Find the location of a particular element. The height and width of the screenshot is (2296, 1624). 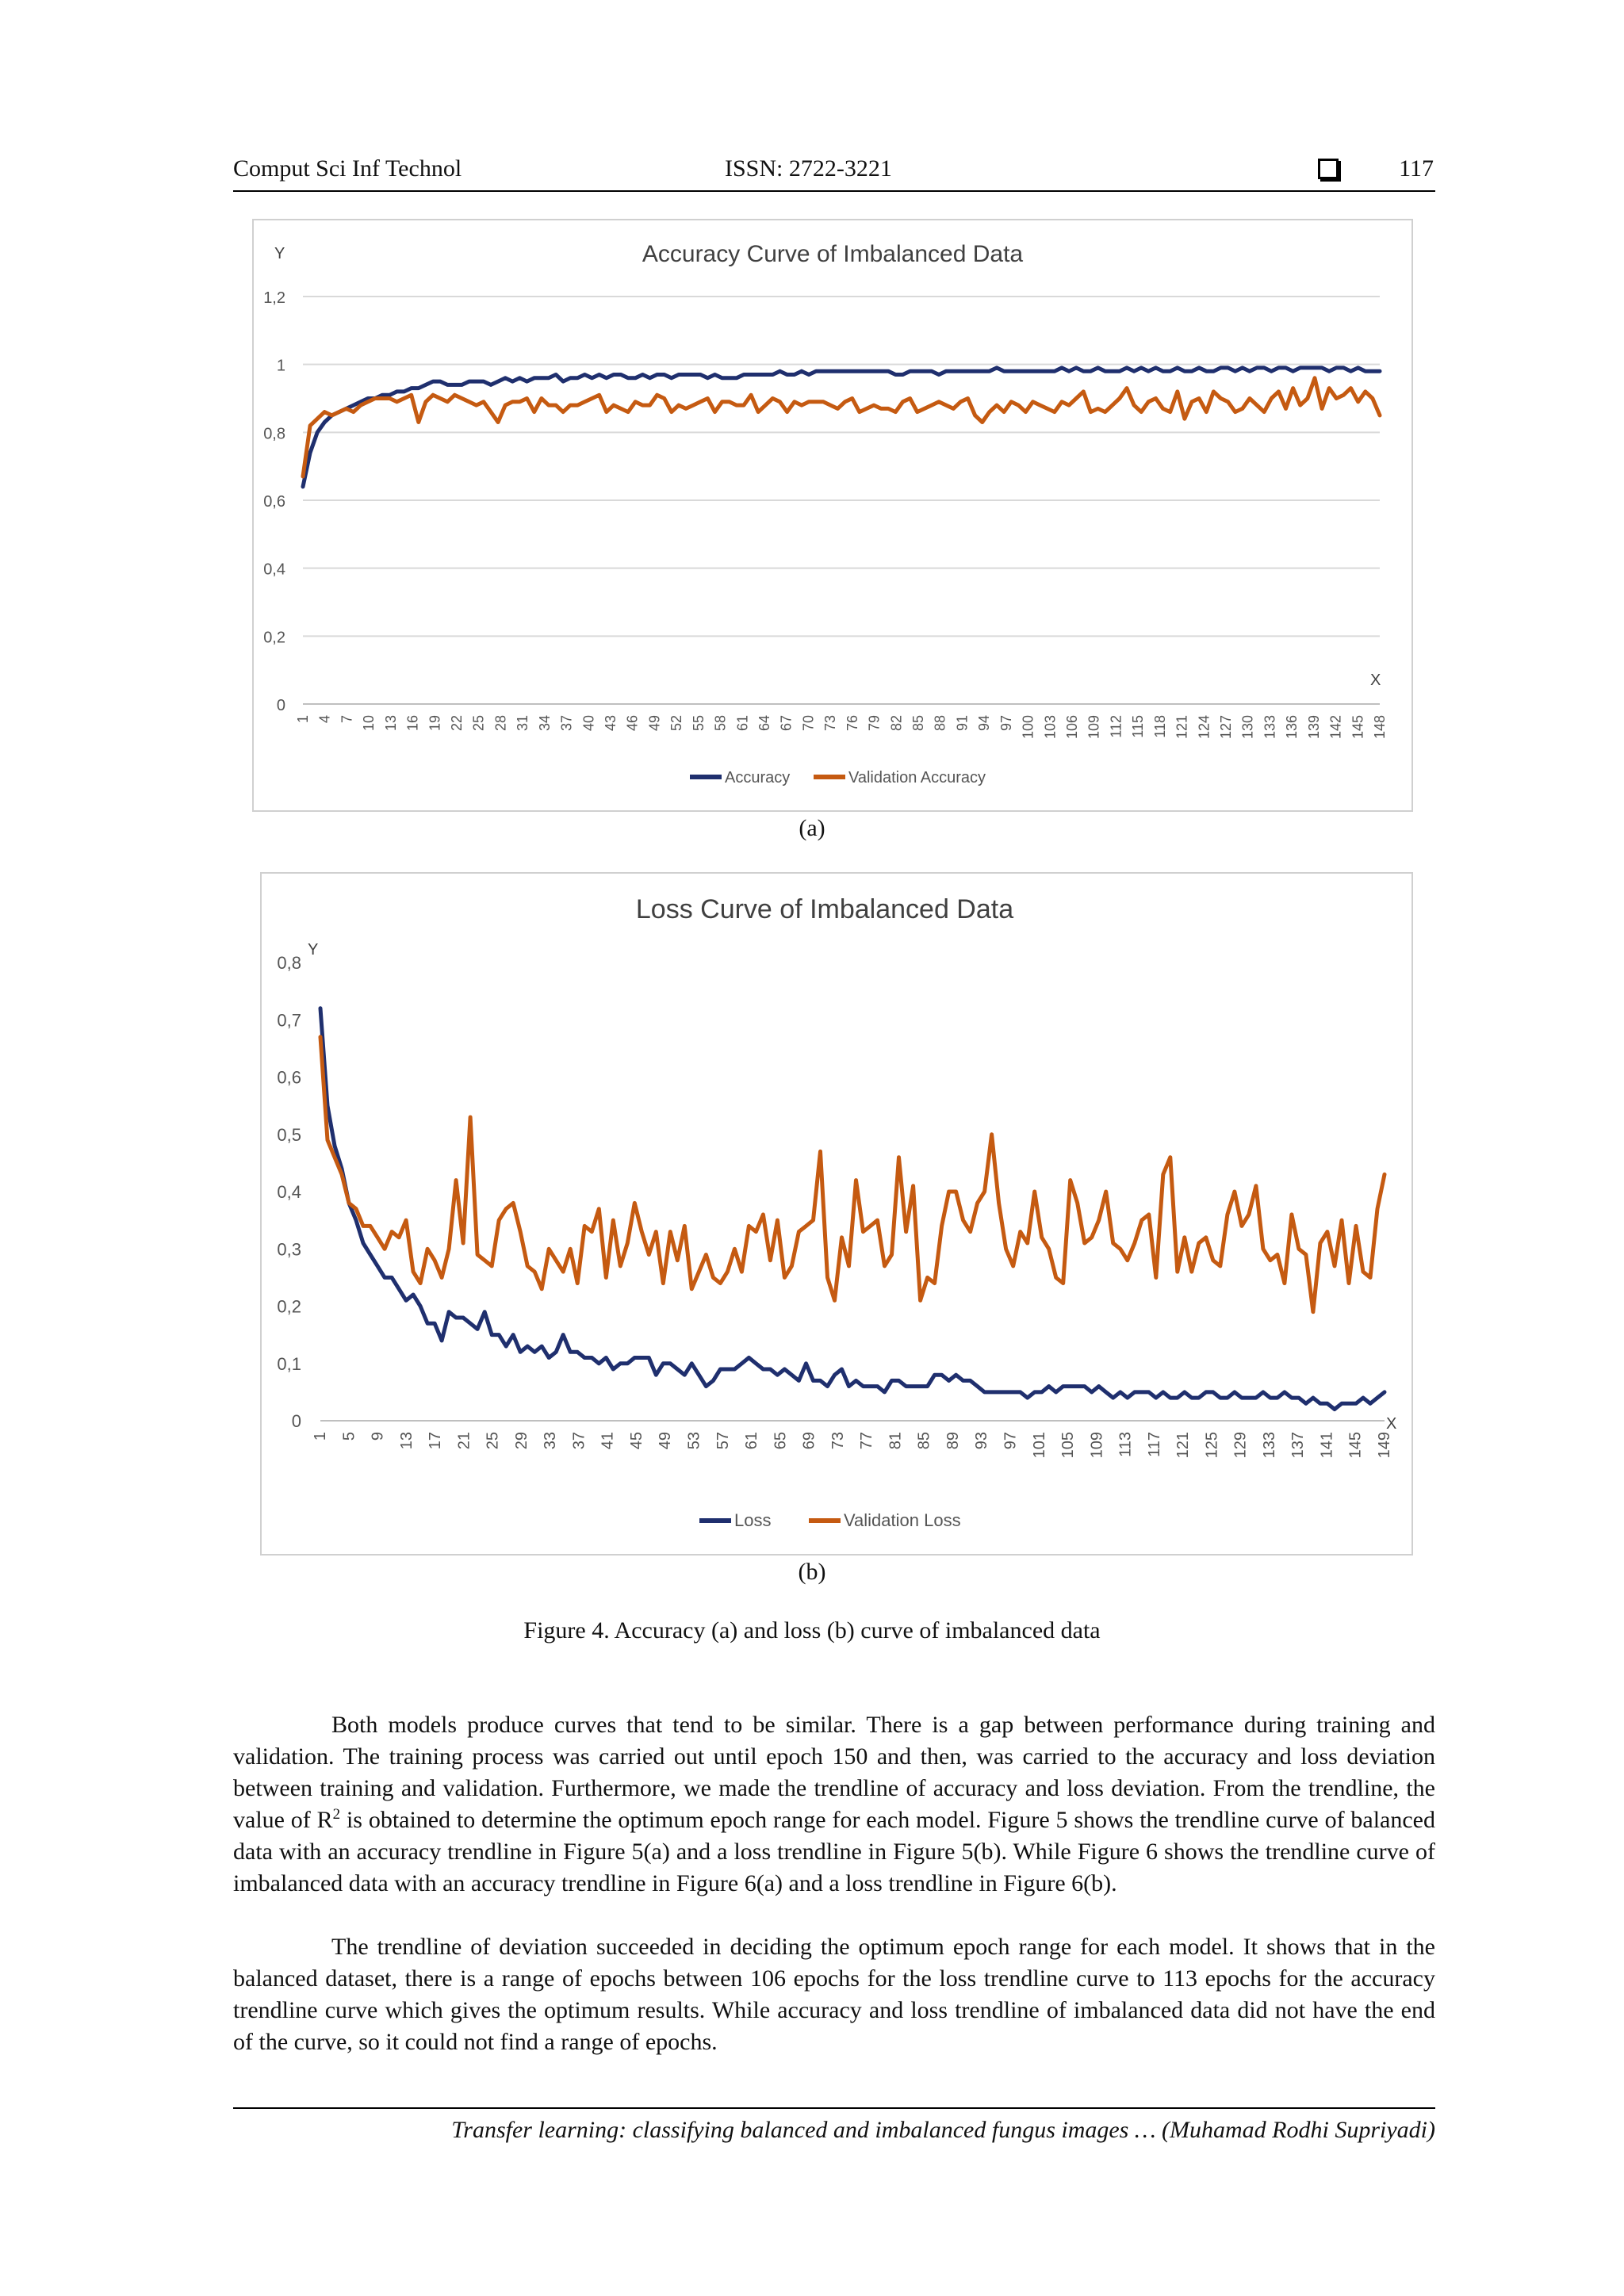

x-tick-label: 148 is located at coordinates (1380, 727).